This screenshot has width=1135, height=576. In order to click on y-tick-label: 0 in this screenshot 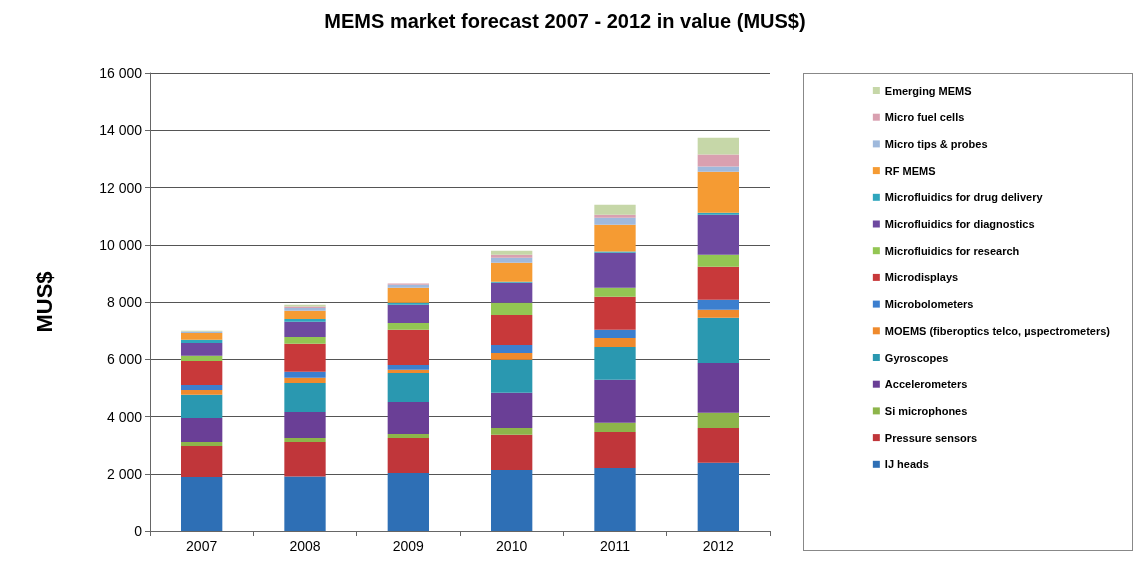, I will do `click(138, 531)`.